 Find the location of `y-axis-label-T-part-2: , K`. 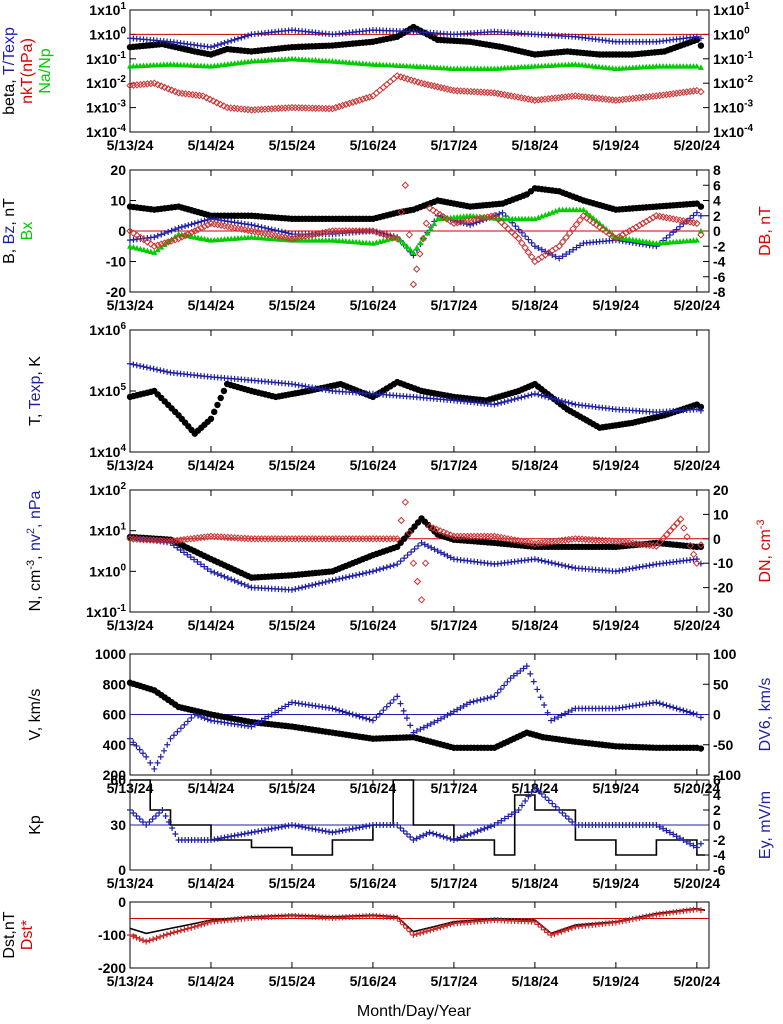

y-axis-label-T-part-2: , K is located at coordinates (35, 366).